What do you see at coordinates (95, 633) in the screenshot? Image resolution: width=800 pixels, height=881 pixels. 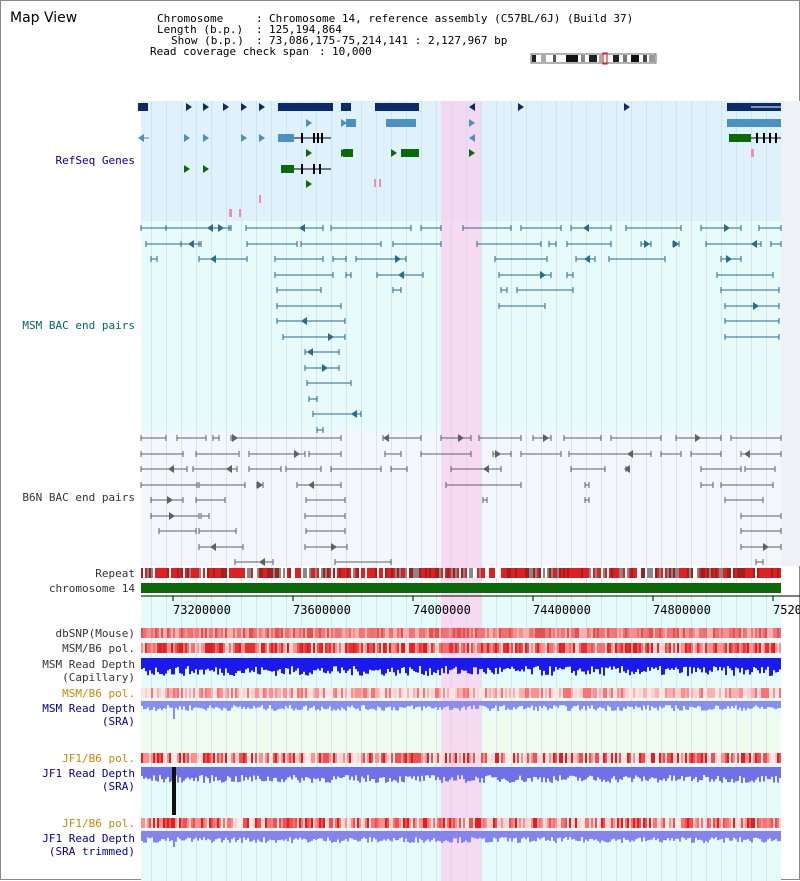 I see `track-label-dbsnp: dbSNP(Mouse)` at bounding box center [95, 633].